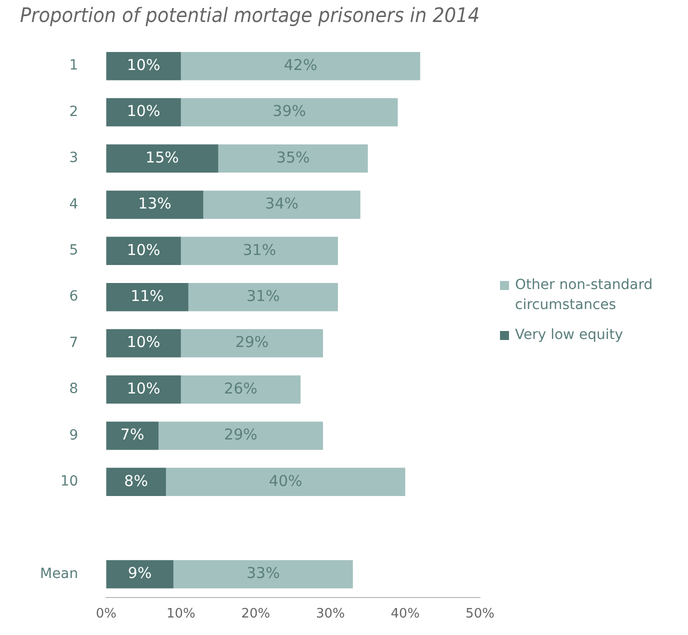 This screenshot has width=688, height=635. Describe the element at coordinates (250, 16) in the screenshot. I see `chart-title: Proportion of potential mortage prisoners in 2014` at that location.